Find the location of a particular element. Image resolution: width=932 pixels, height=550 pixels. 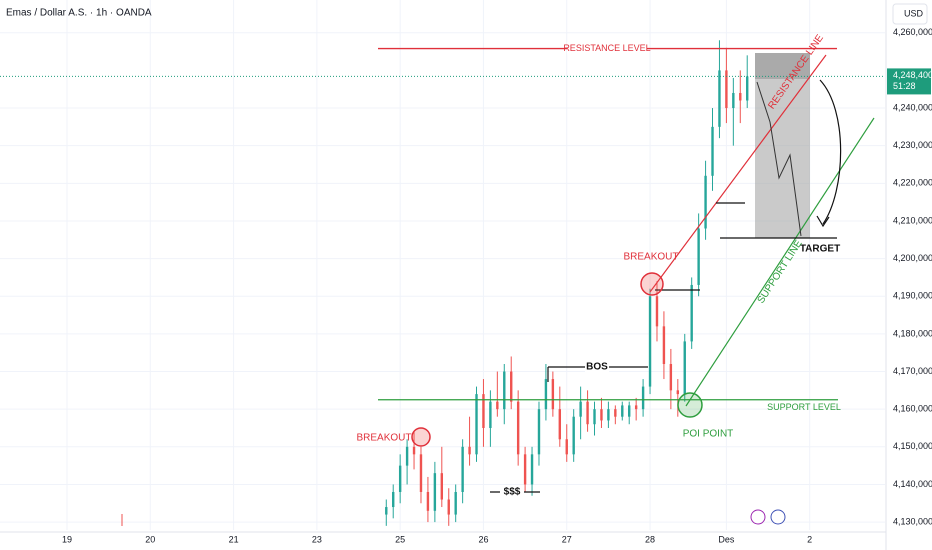

liquidity-label: $$$ is located at coordinates (512, 492).